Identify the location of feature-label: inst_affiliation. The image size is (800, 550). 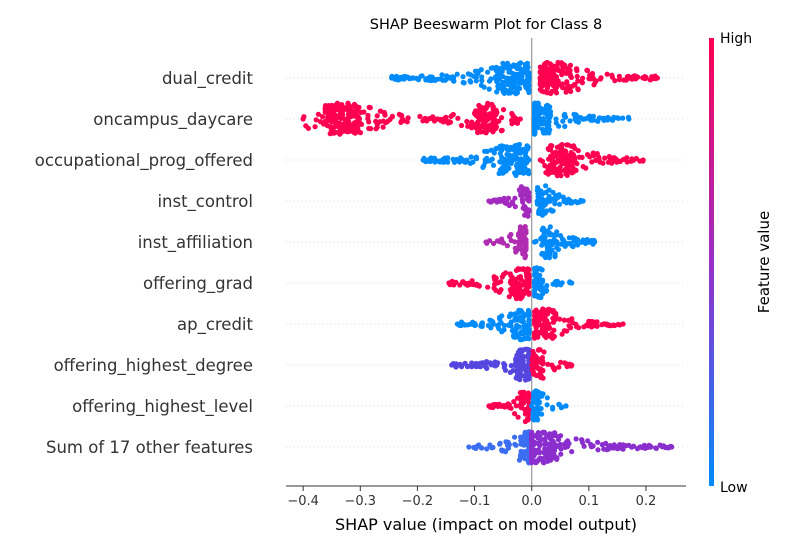
(195, 243).